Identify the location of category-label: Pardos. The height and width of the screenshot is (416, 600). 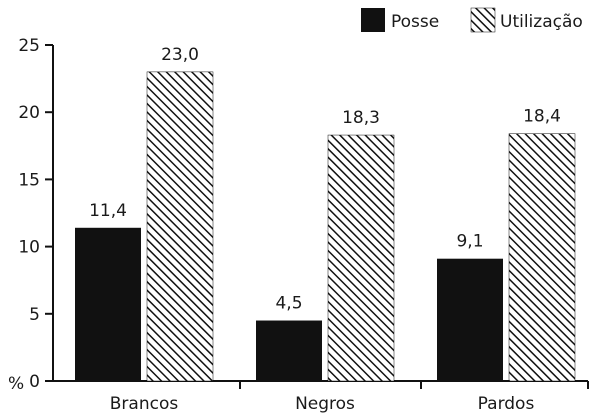
(506, 404).